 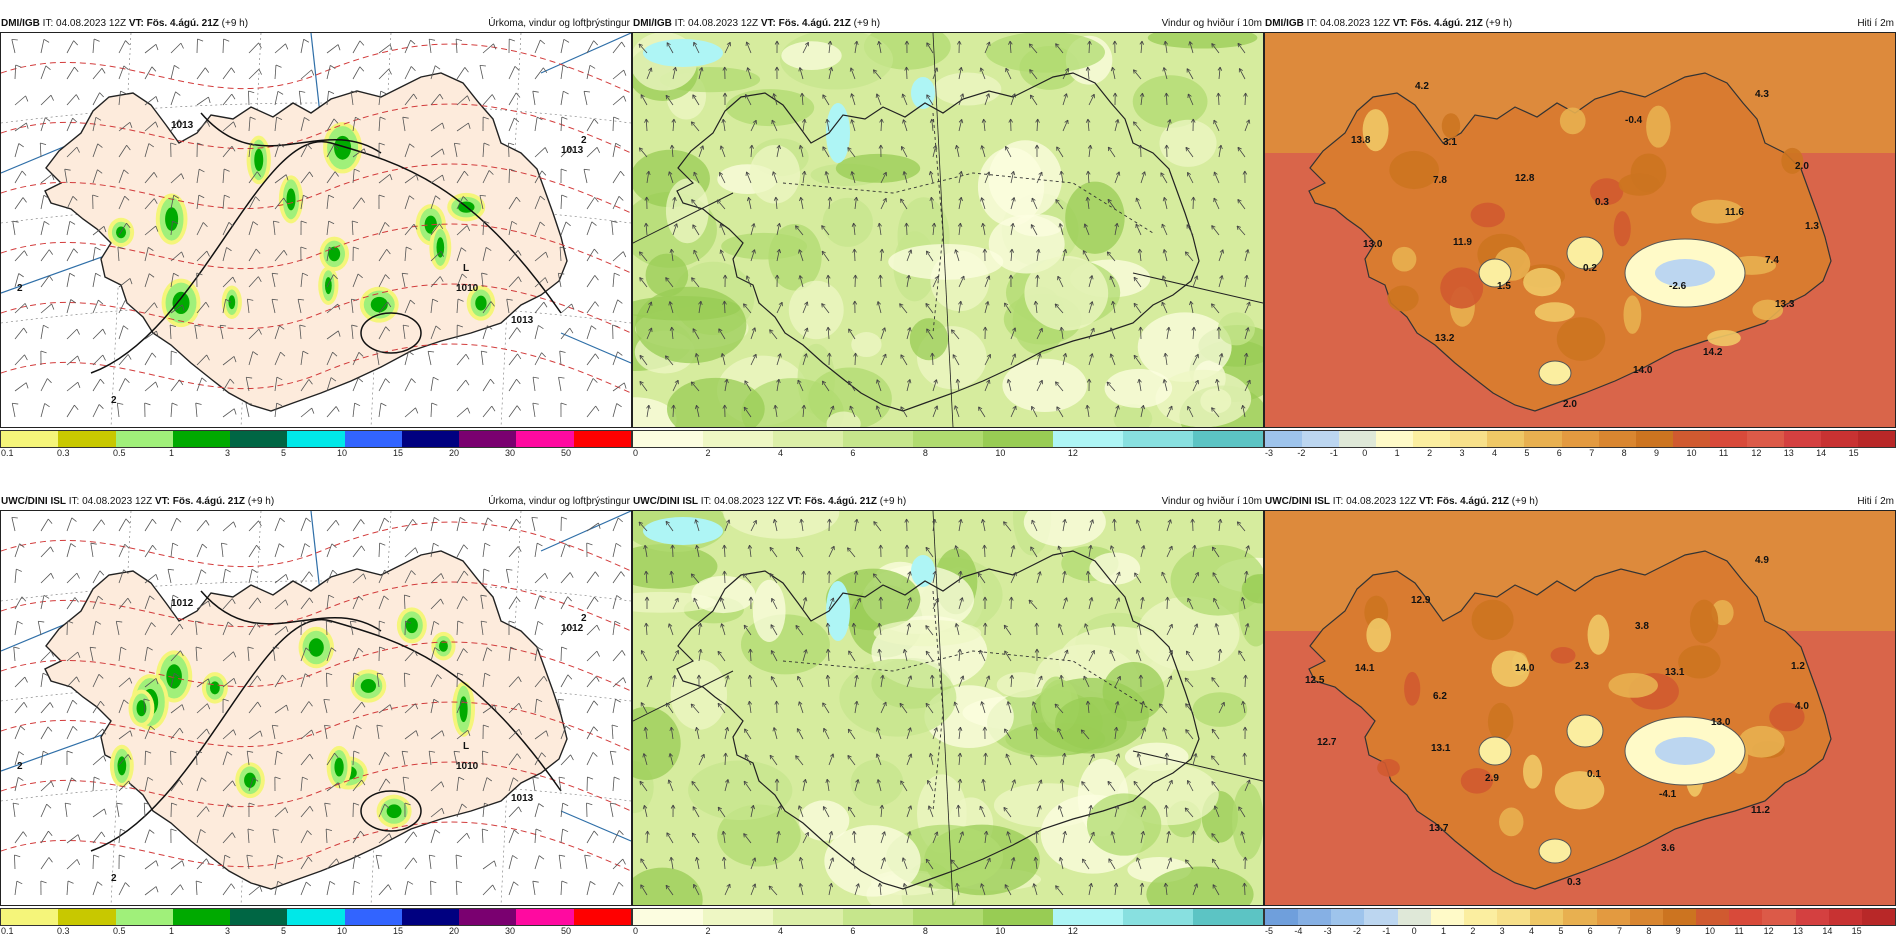 I want to click on colorbar-tick-label: 7, so click(x=1620, y=931).